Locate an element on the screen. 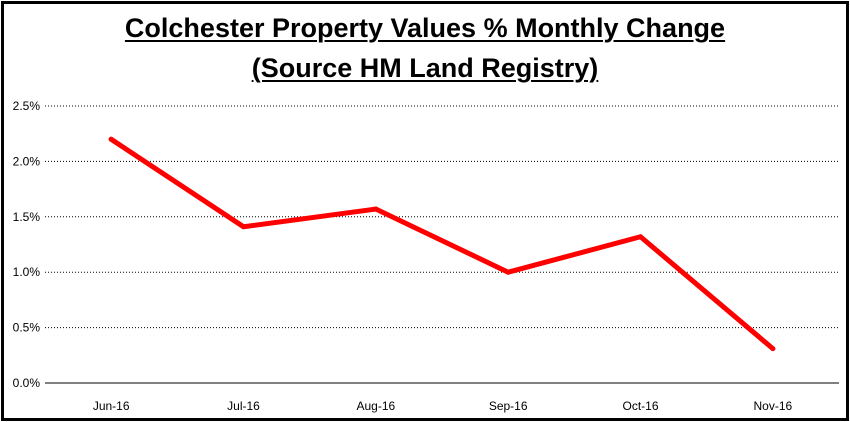 The width and height of the screenshot is (850, 422). x-tick-label: Nov-16 is located at coordinates (772, 406).